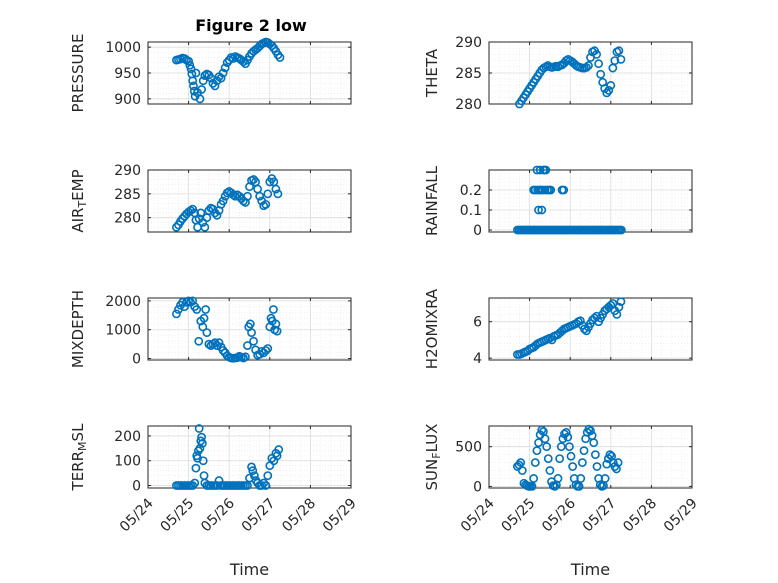  Describe the element at coordinates (78, 73) in the screenshot. I see `y-axis-label: PRESSURE` at that location.